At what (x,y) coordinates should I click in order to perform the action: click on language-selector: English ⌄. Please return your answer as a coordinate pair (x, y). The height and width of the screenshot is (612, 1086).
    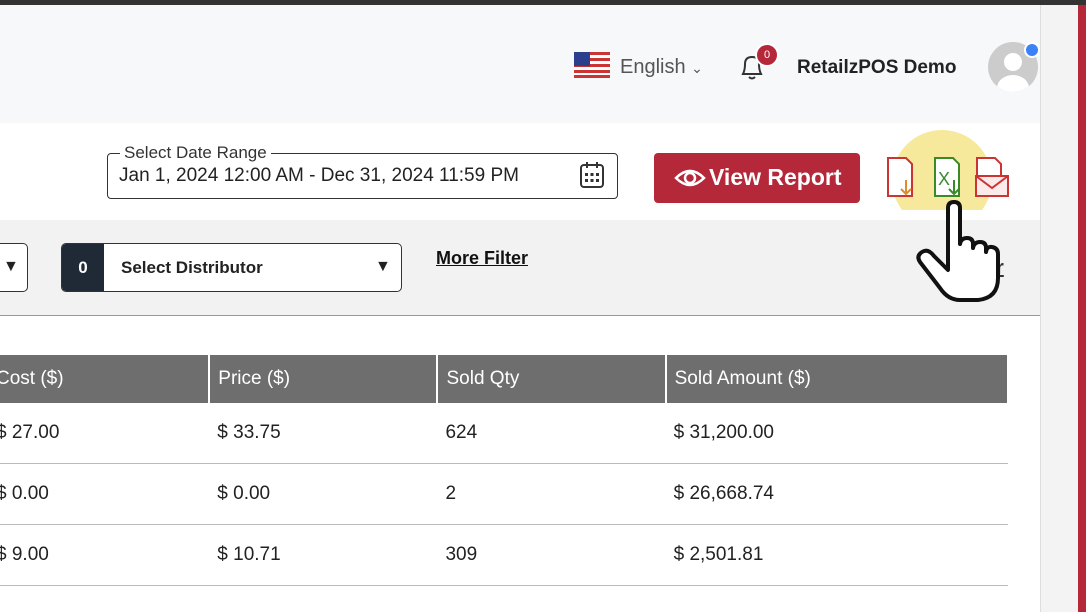
    Looking at the image, I should click on (661, 67).